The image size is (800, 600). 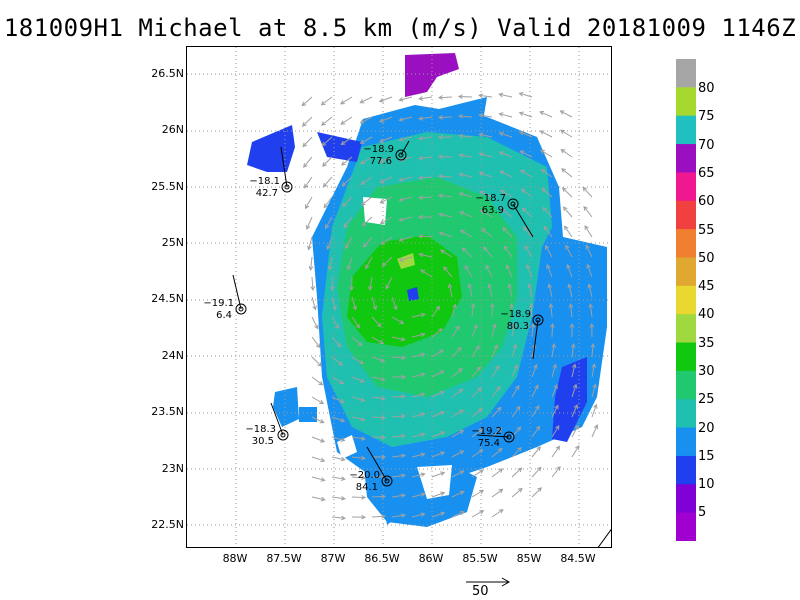 What do you see at coordinates (431, 558) in the screenshot?
I see `x-tick-label: 86W` at bounding box center [431, 558].